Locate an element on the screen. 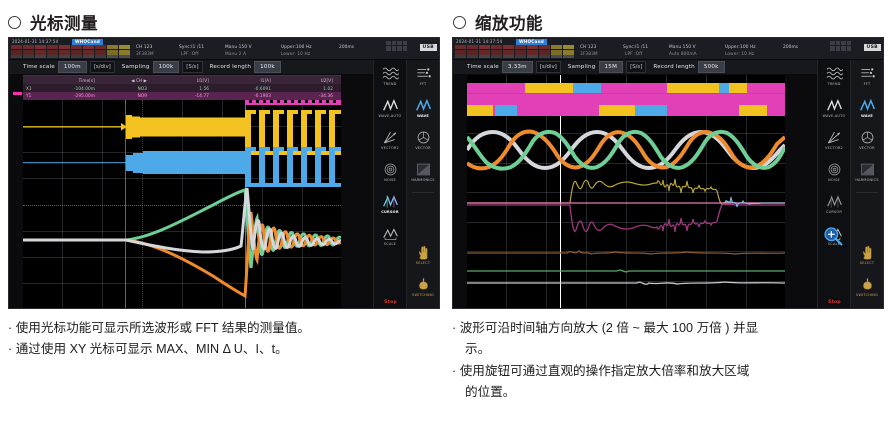 The image size is (890, 432). status-field-upper: Upper:100 Hz is located at coordinates (296, 47).